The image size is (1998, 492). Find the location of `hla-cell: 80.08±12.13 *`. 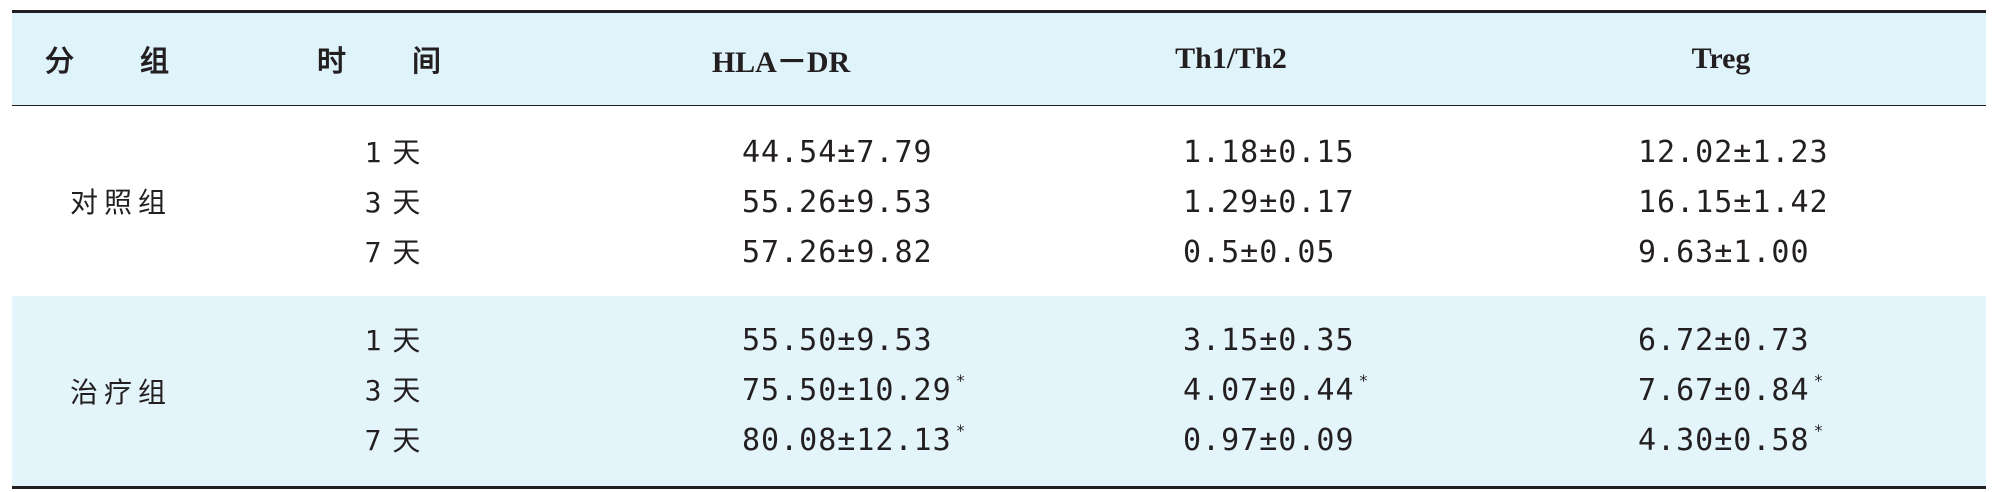

hla-cell: 80.08±12.13 * is located at coordinates (781, 439).